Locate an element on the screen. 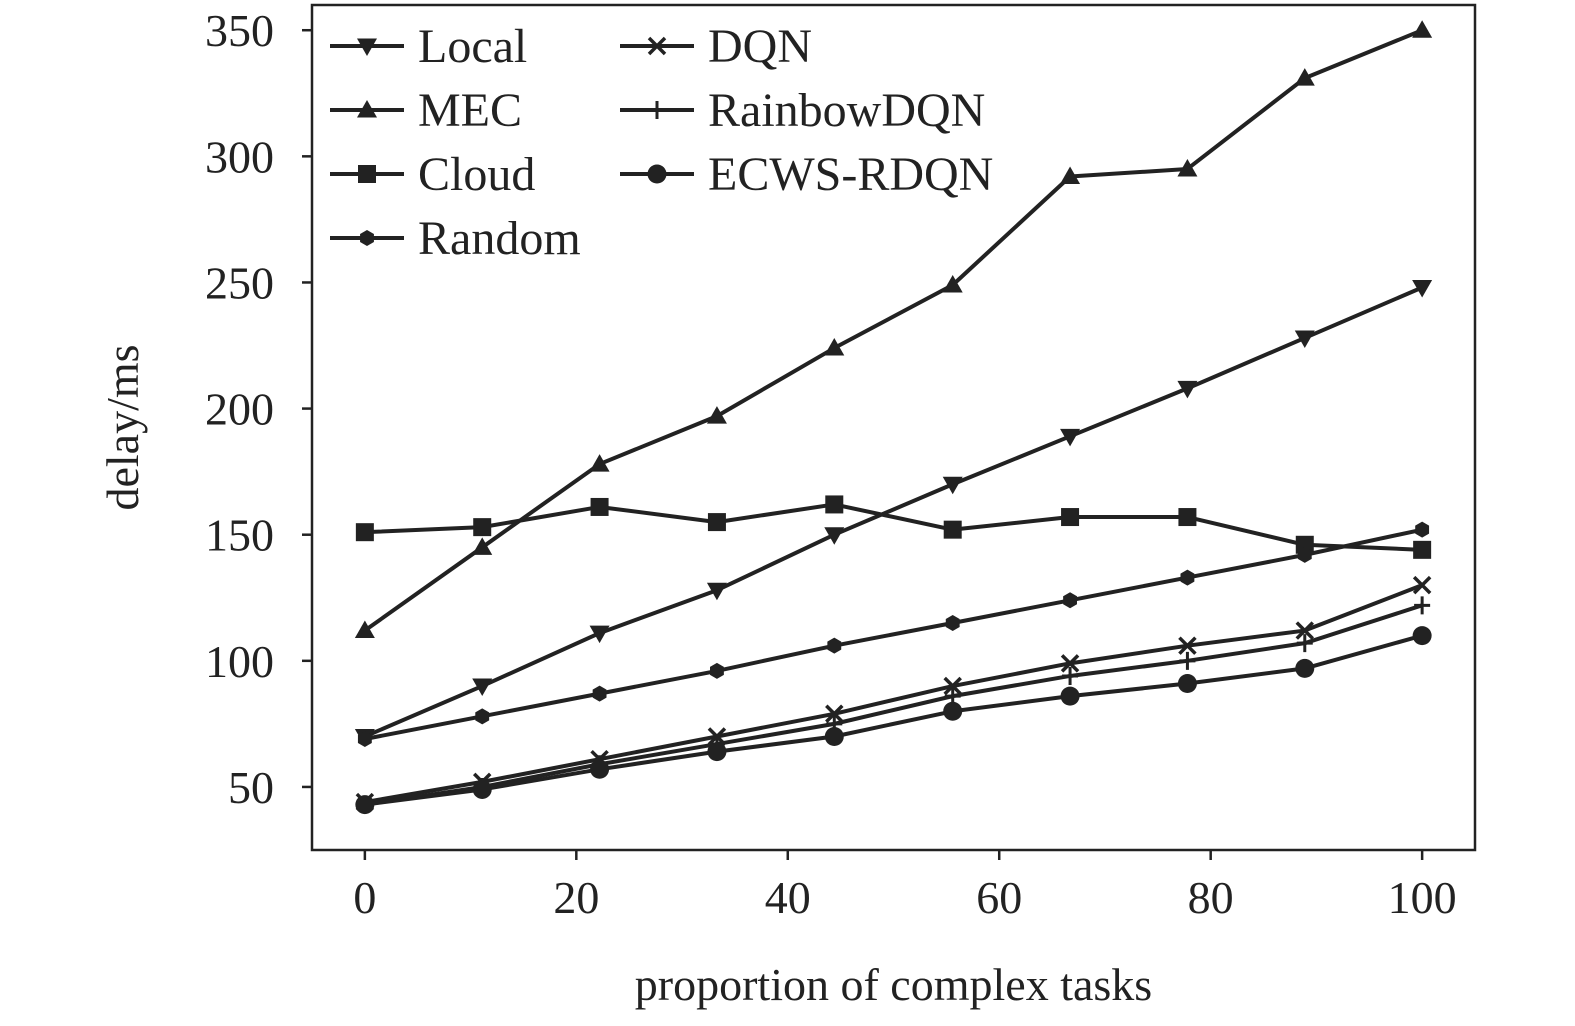  y-tick-label: 300 is located at coordinates (239, 156).